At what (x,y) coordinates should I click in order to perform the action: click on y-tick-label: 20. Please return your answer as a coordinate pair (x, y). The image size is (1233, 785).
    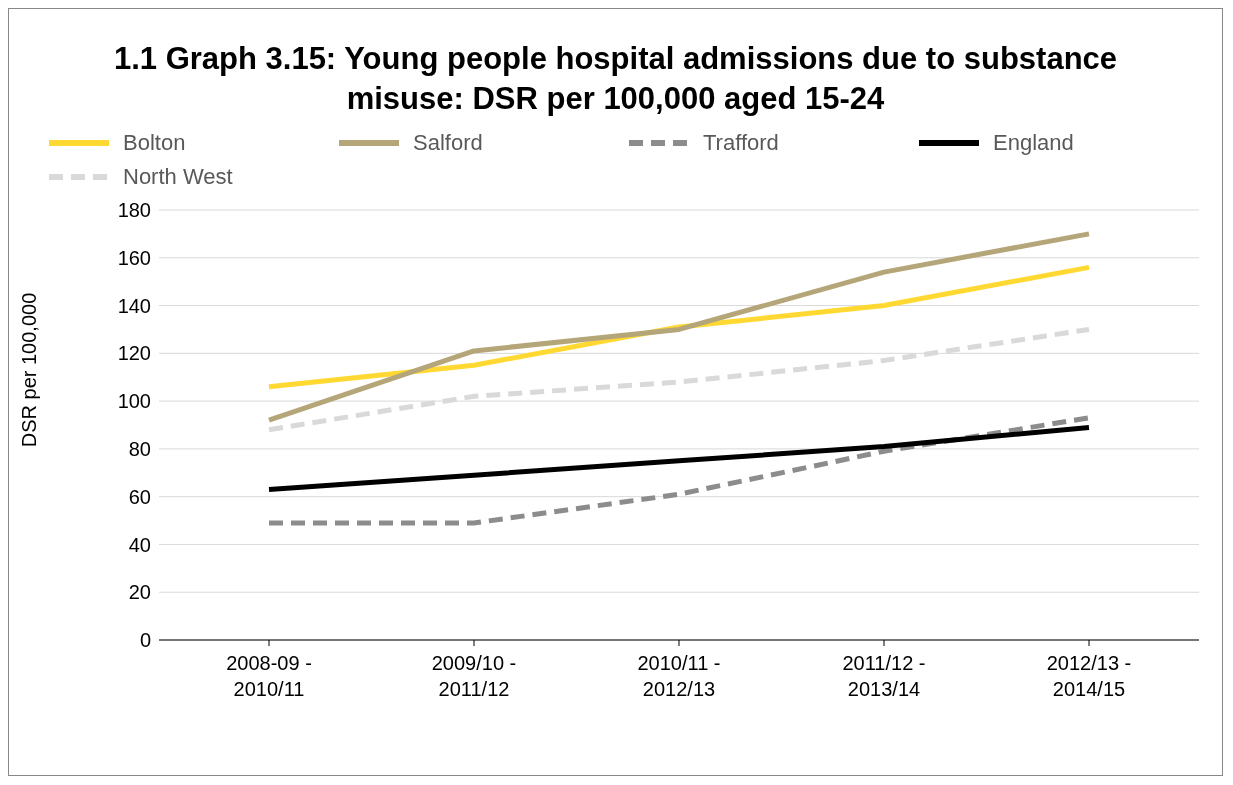
    Looking at the image, I should click on (139, 591).